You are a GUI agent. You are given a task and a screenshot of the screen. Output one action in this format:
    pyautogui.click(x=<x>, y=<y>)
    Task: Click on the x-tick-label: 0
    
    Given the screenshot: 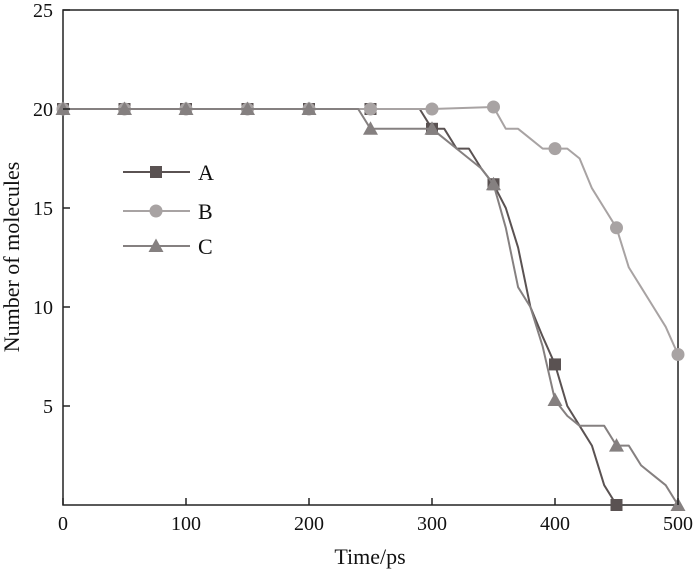 What is the action you would take?
    pyautogui.click(x=63, y=524)
    